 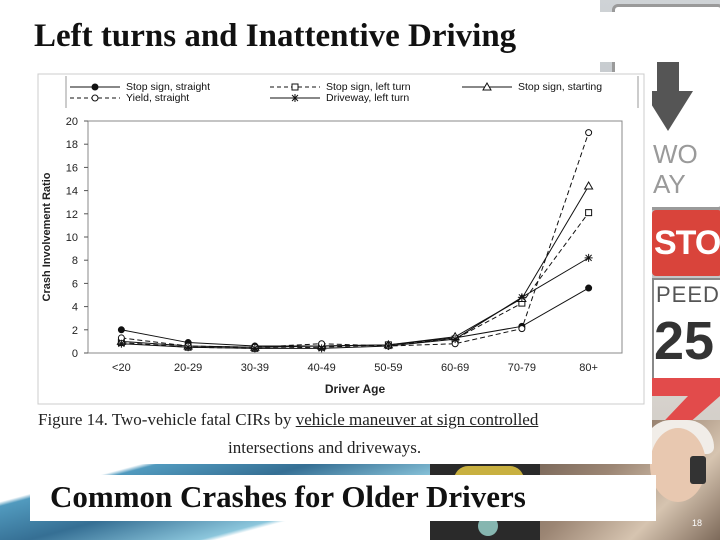 I want to click on x-tick-label: 30-39, so click(x=255, y=368).